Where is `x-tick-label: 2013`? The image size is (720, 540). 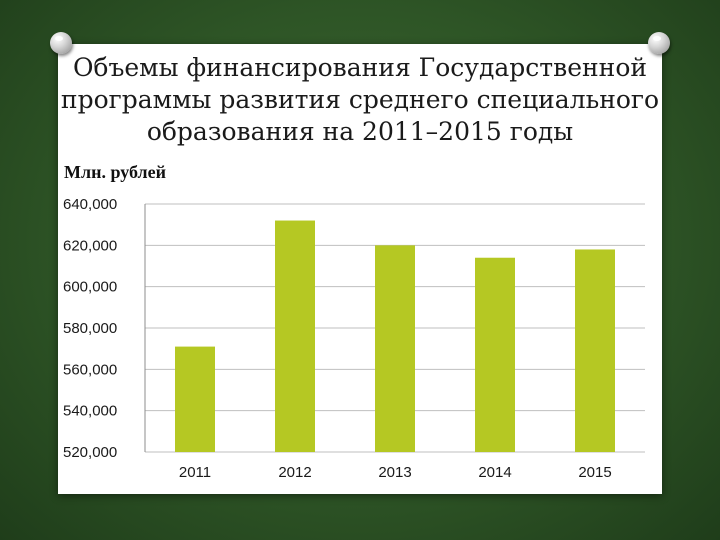
x-tick-label: 2013 is located at coordinates (394, 472).